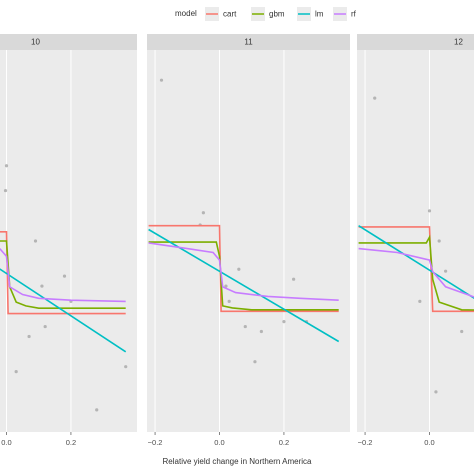 Image resolution: width=474 pixels, height=474 pixels. Describe the element at coordinates (186, 13) in the screenshot. I see `legend-title: model` at that location.